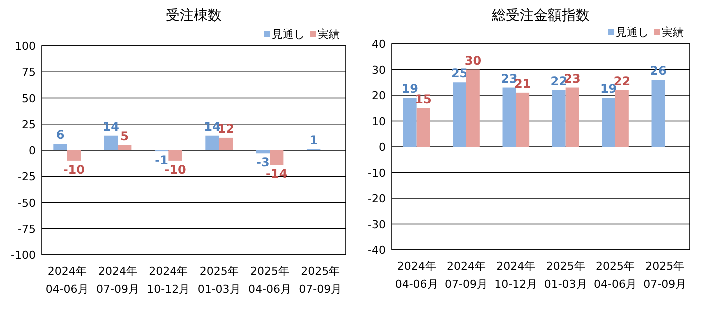 This screenshot has height=312, width=709. I want to click on y-tick-label: 30, so click(379, 70).